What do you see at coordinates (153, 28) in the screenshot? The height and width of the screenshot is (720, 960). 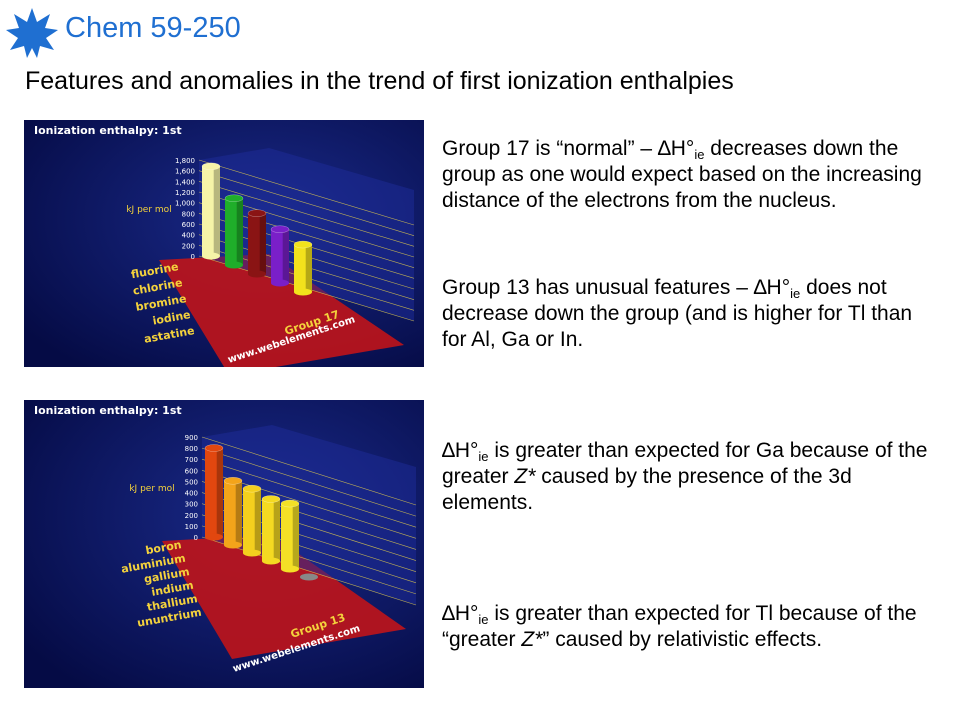 I see `slide-title: Chem 59-250` at bounding box center [153, 28].